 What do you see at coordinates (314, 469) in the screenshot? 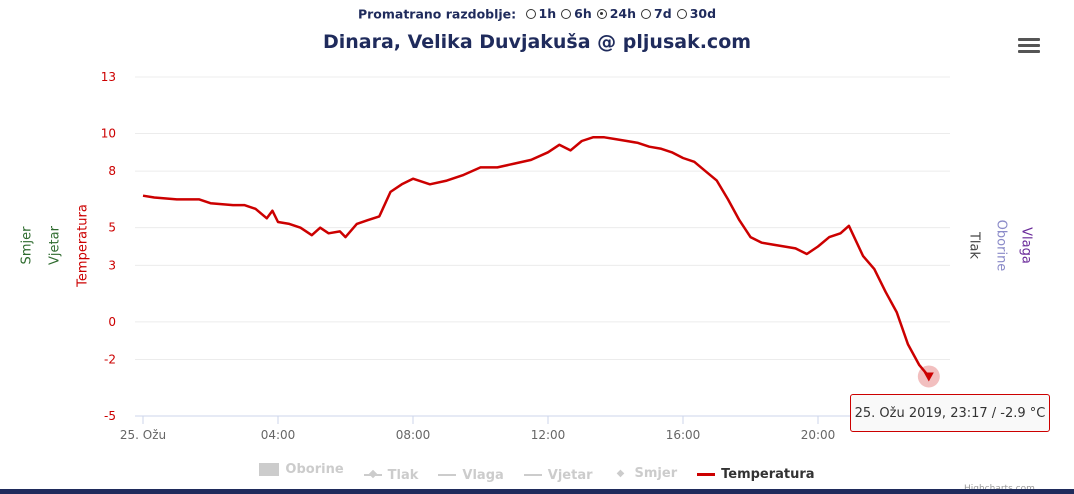
I see `legend-label: Oborine` at bounding box center [314, 469].